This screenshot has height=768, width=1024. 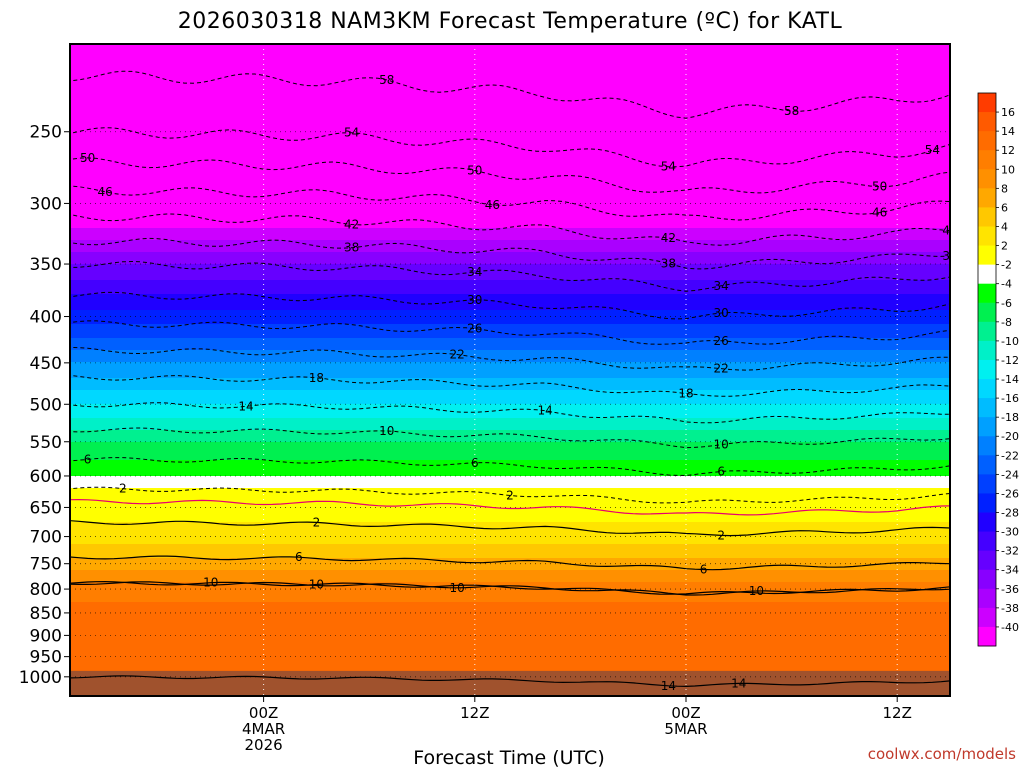 What do you see at coordinates (1010, 398) in the screenshot?
I see `colorbar-label: -16` at bounding box center [1010, 398].